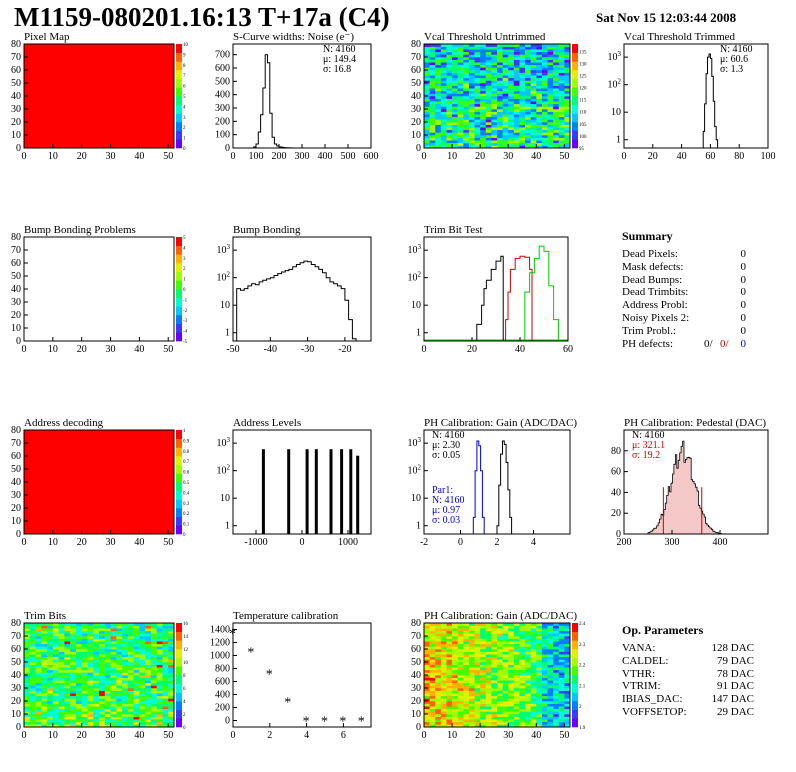  What do you see at coordinates (302, 289) in the screenshot?
I see `plot-frame` at bounding box center [302, 289].